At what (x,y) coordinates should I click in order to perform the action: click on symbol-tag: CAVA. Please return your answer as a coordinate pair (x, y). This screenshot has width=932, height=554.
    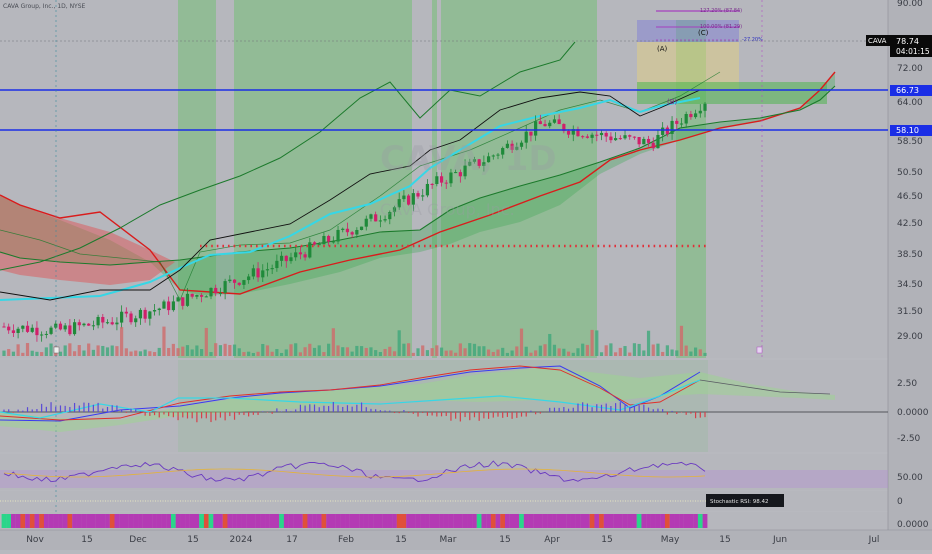
    Looking at the image, I should click on (877, 41).